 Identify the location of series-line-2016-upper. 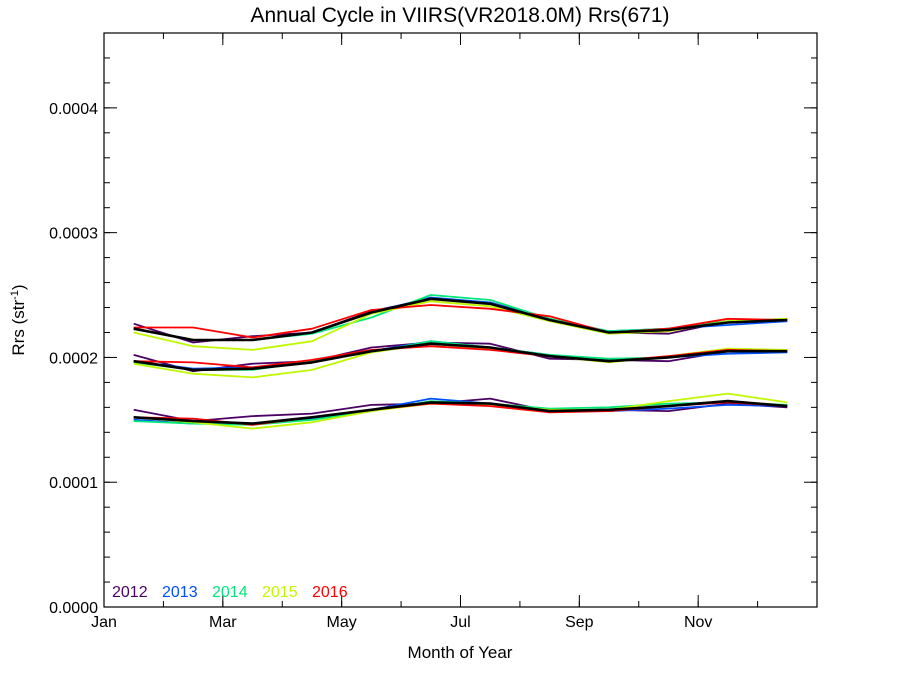
(460, 321).